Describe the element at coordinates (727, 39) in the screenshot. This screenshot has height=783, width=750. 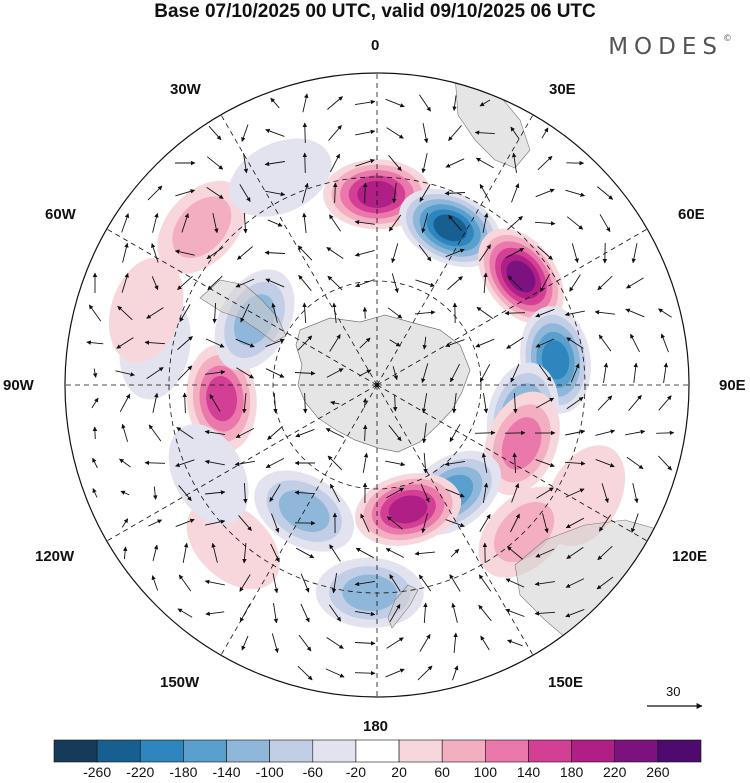
I see `brand-mark: ©` at that location.